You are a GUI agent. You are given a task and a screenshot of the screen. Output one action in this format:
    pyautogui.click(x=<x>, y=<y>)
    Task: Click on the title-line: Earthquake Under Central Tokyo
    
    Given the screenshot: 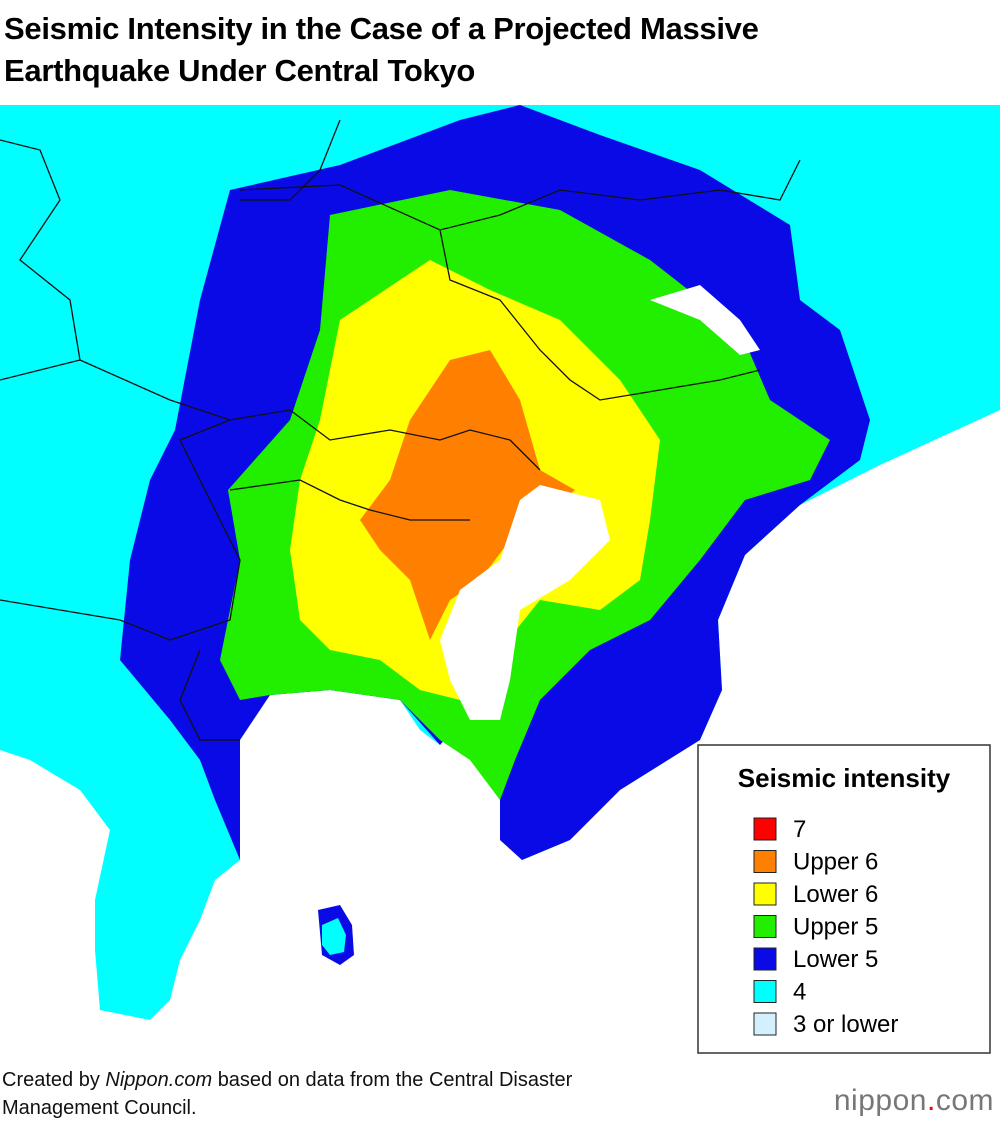 What is the action you would take?
    pyautogui.click(x=240, y=70)
    